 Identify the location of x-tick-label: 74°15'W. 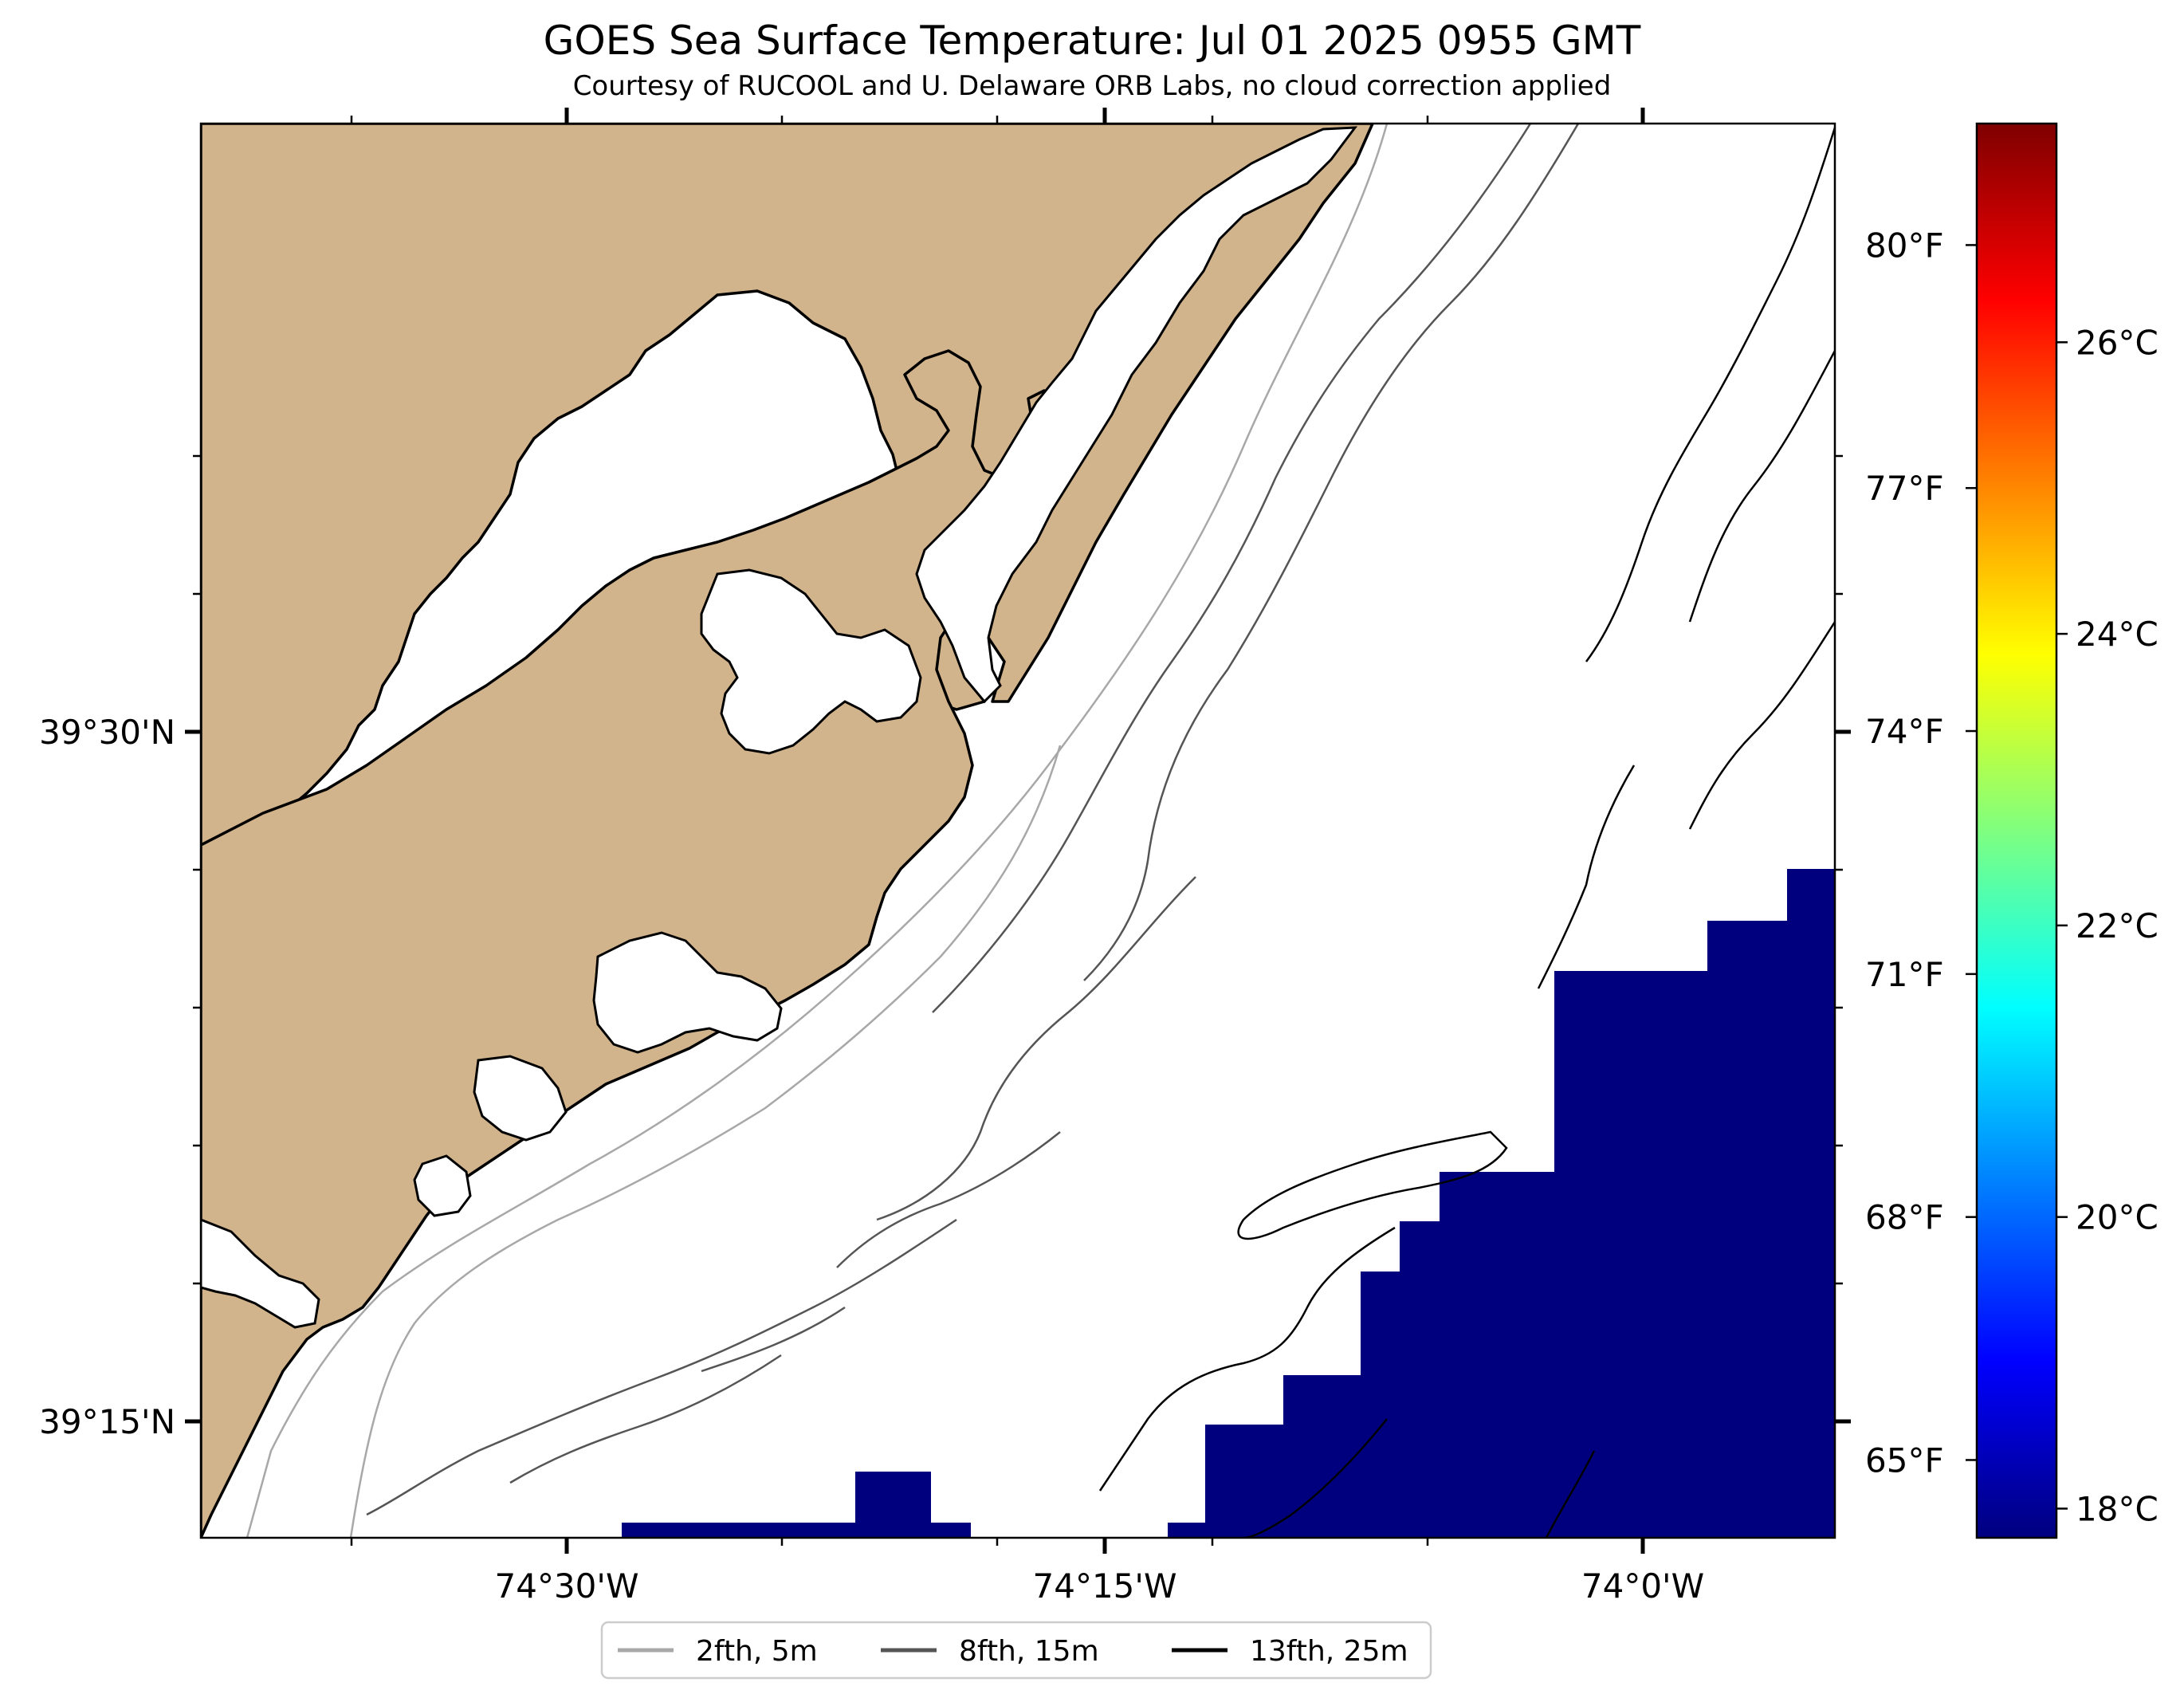
(1105, 1586).